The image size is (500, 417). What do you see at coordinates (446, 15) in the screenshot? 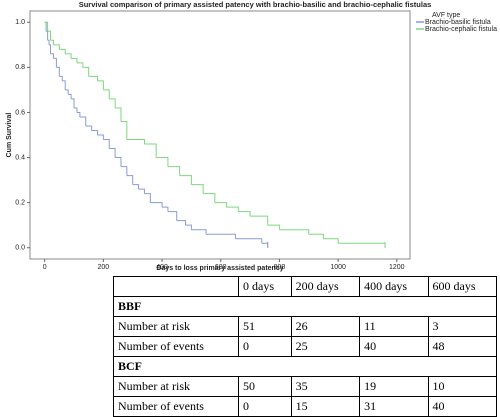
I see `legend-title: AVF type` at bounding box center [446, 15].